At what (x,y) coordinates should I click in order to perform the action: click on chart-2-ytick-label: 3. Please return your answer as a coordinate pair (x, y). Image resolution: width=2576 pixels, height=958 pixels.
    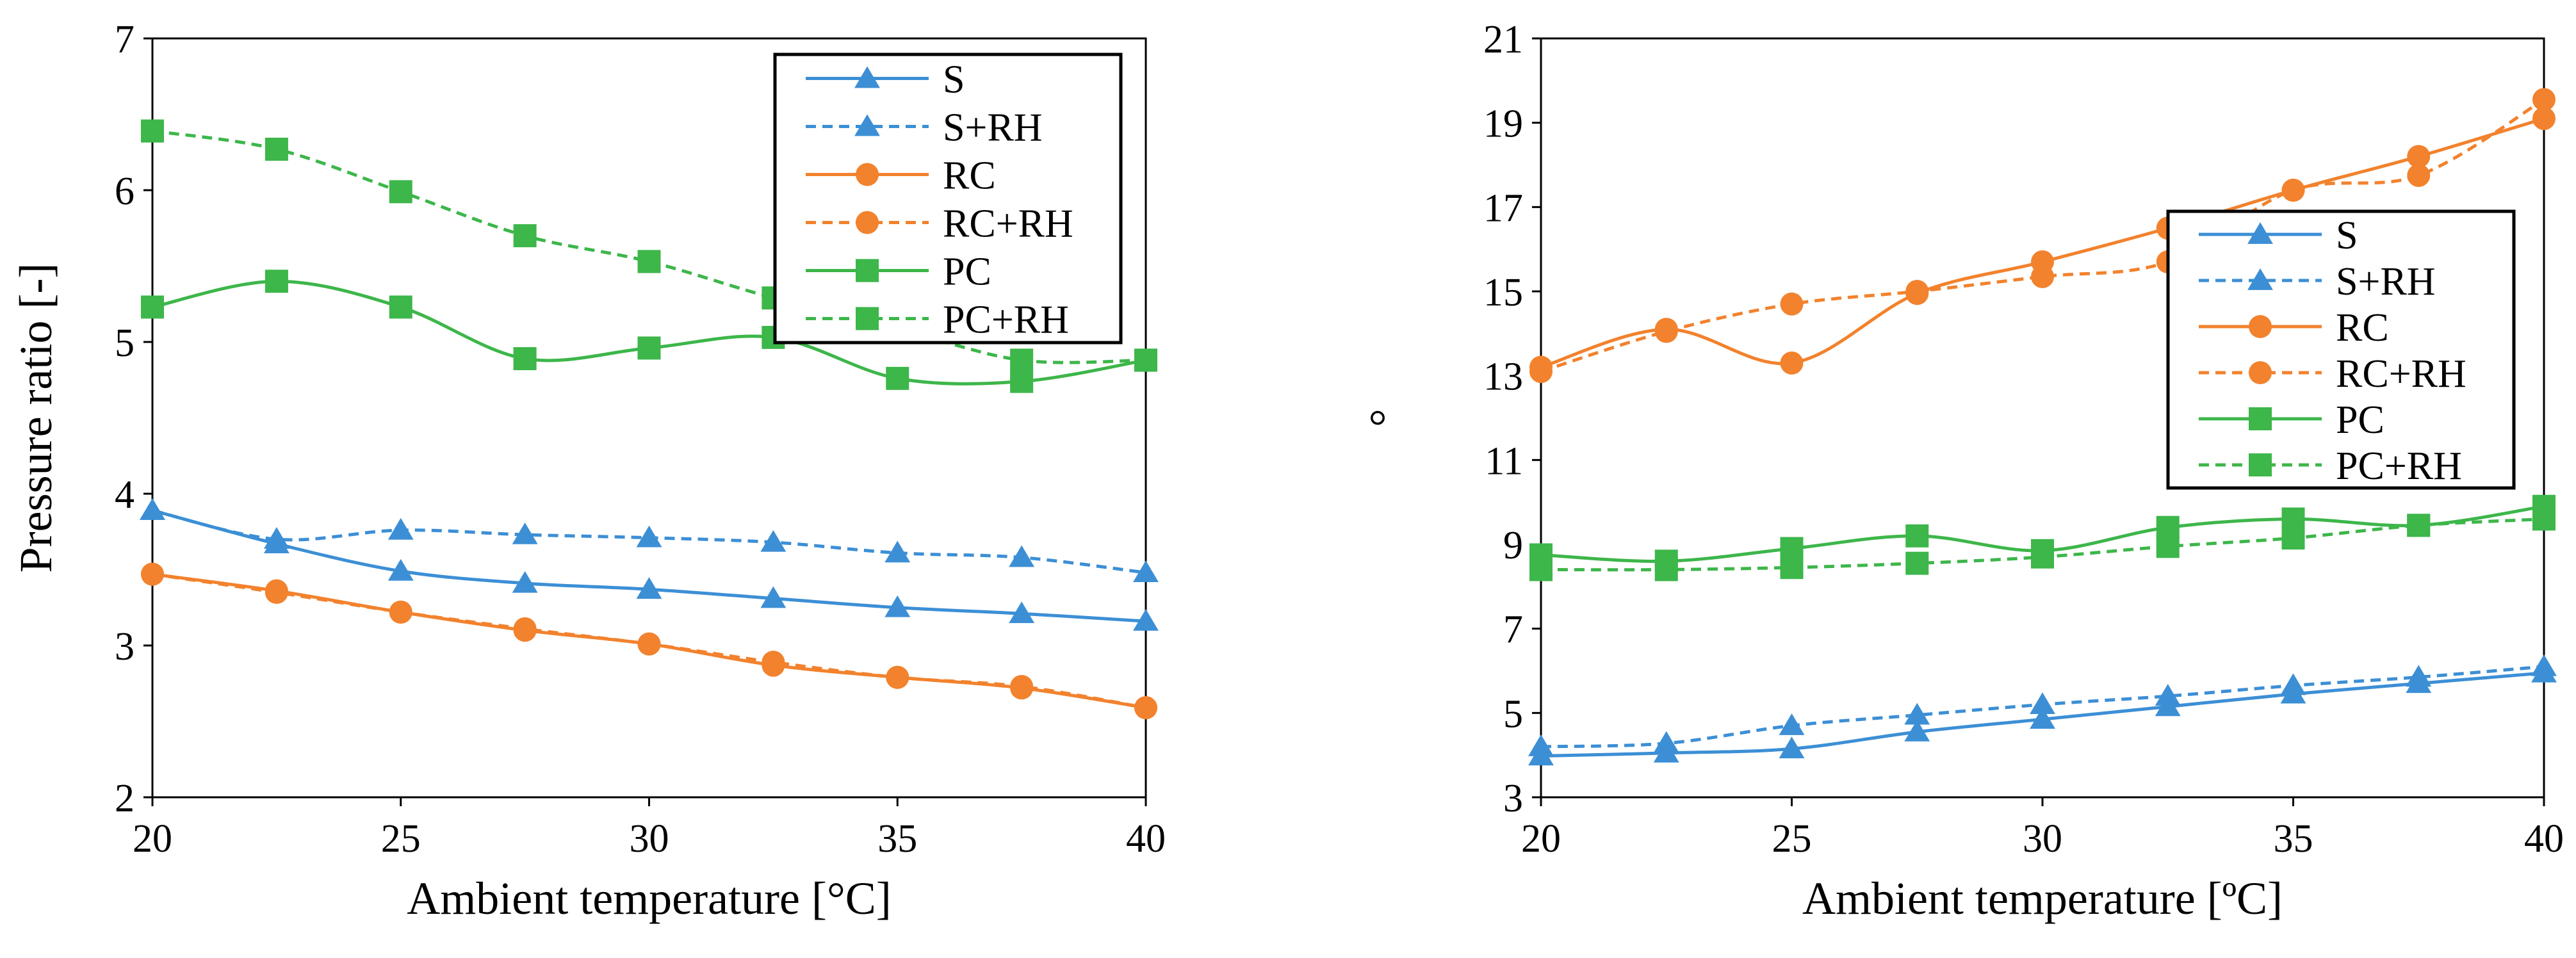
    Looking at the image, I should click on (1513, 798).